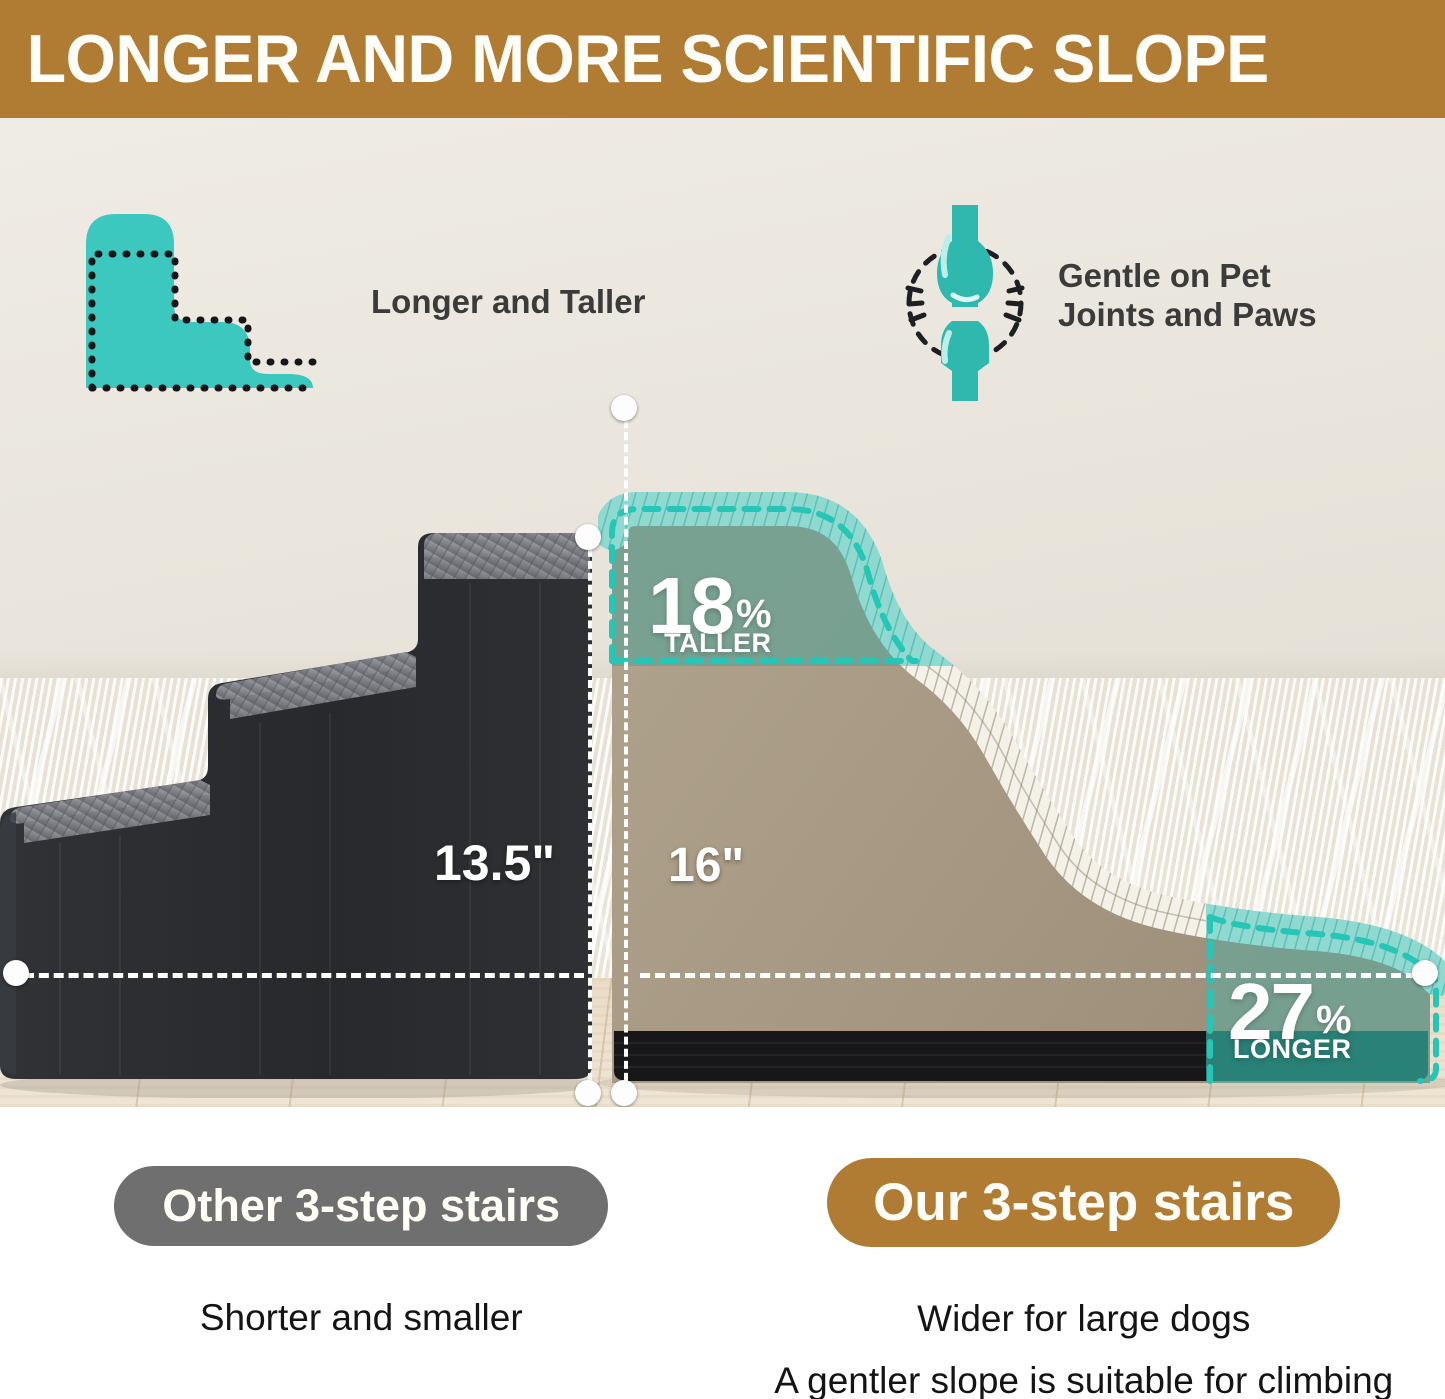  What do you see at coordinates (590, 815) in the screenshot?
I see `competitor-height-line` at bounding box center [590, 815].